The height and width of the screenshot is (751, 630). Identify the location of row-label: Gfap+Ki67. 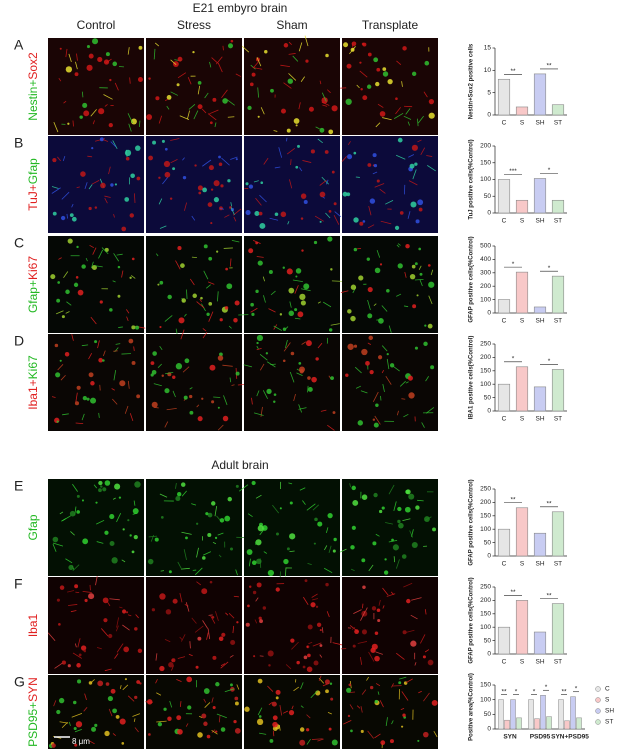
(33, 284).